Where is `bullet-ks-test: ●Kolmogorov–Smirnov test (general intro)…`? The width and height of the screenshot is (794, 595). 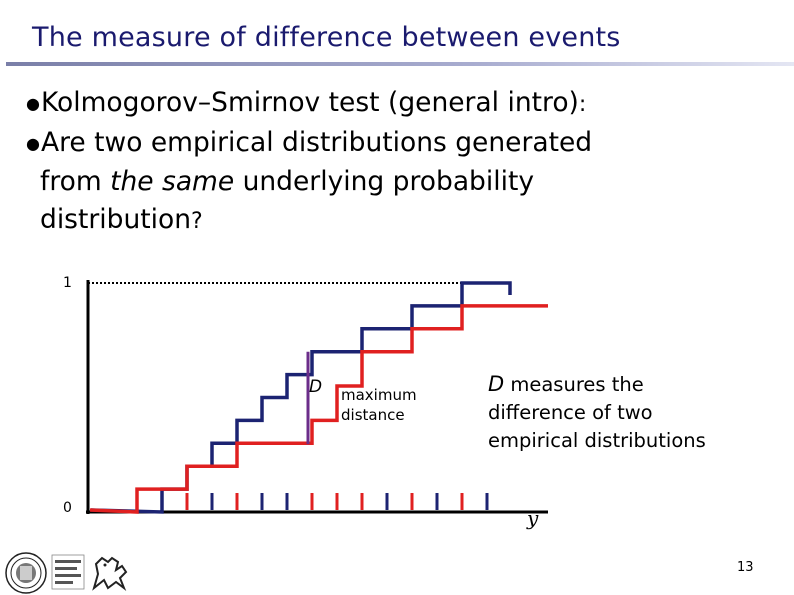
bullet-ks-test: ●Kolmogorov–Smirnov test (general intro)… is located at coordinates (396, 104).